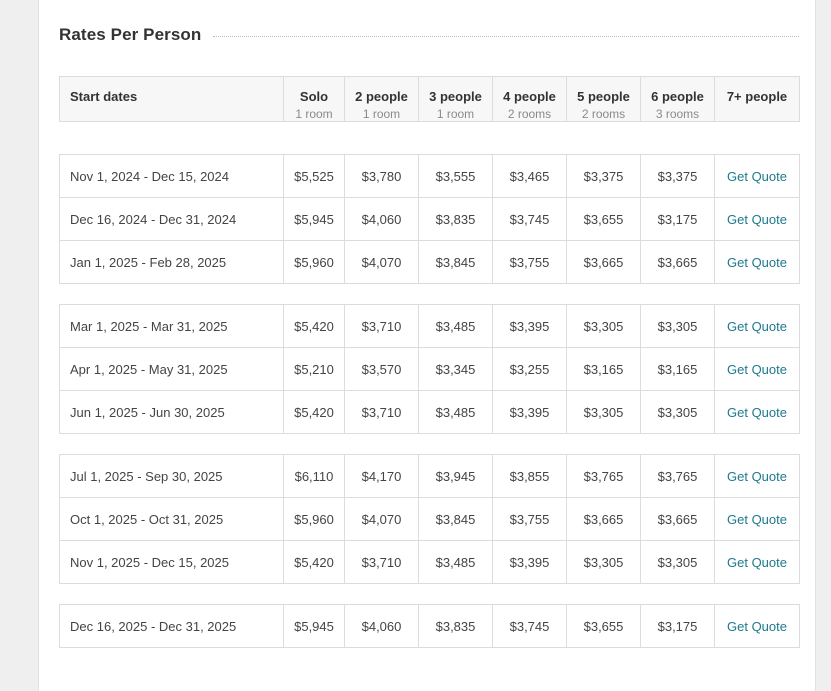  Describe the element at coordinates (455, 519) in the screenshot. I see `price-cell: $3,845` at that location.